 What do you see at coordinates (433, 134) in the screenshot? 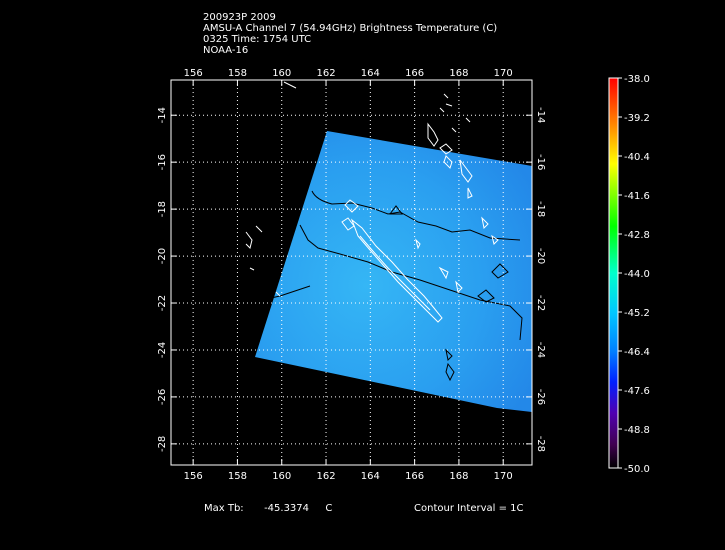
I see `vanuatu-islands` at bounding box center [433, 134].